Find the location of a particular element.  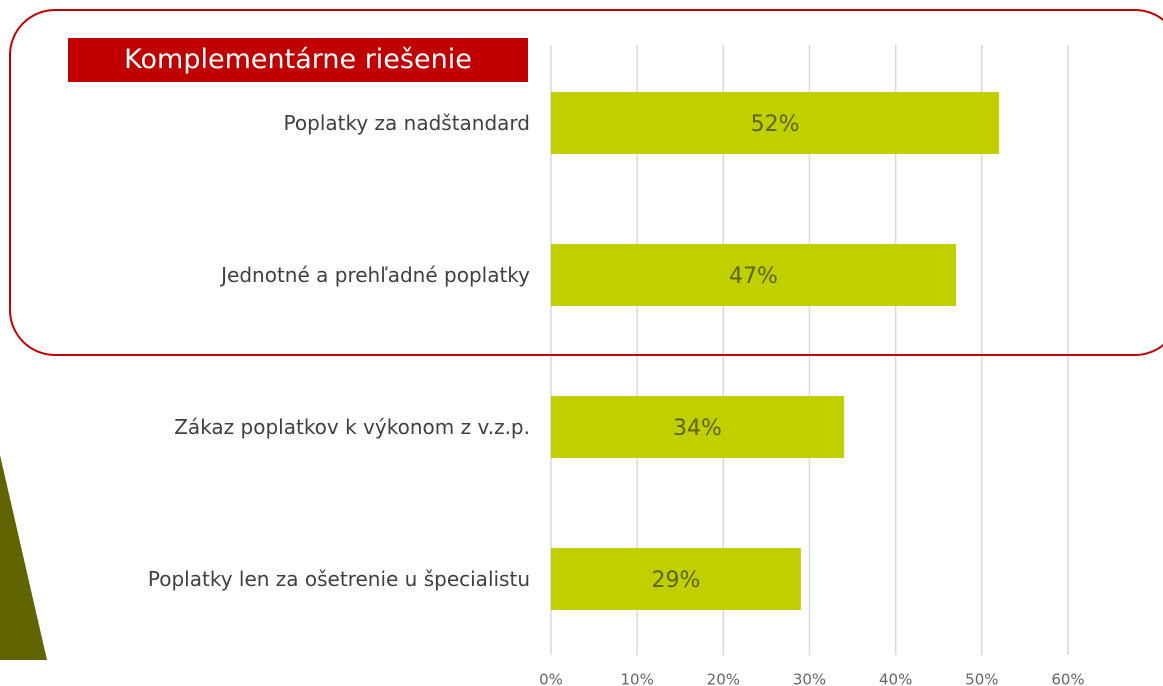

x-tick-label: 0% is located at coordinates (551, 678).